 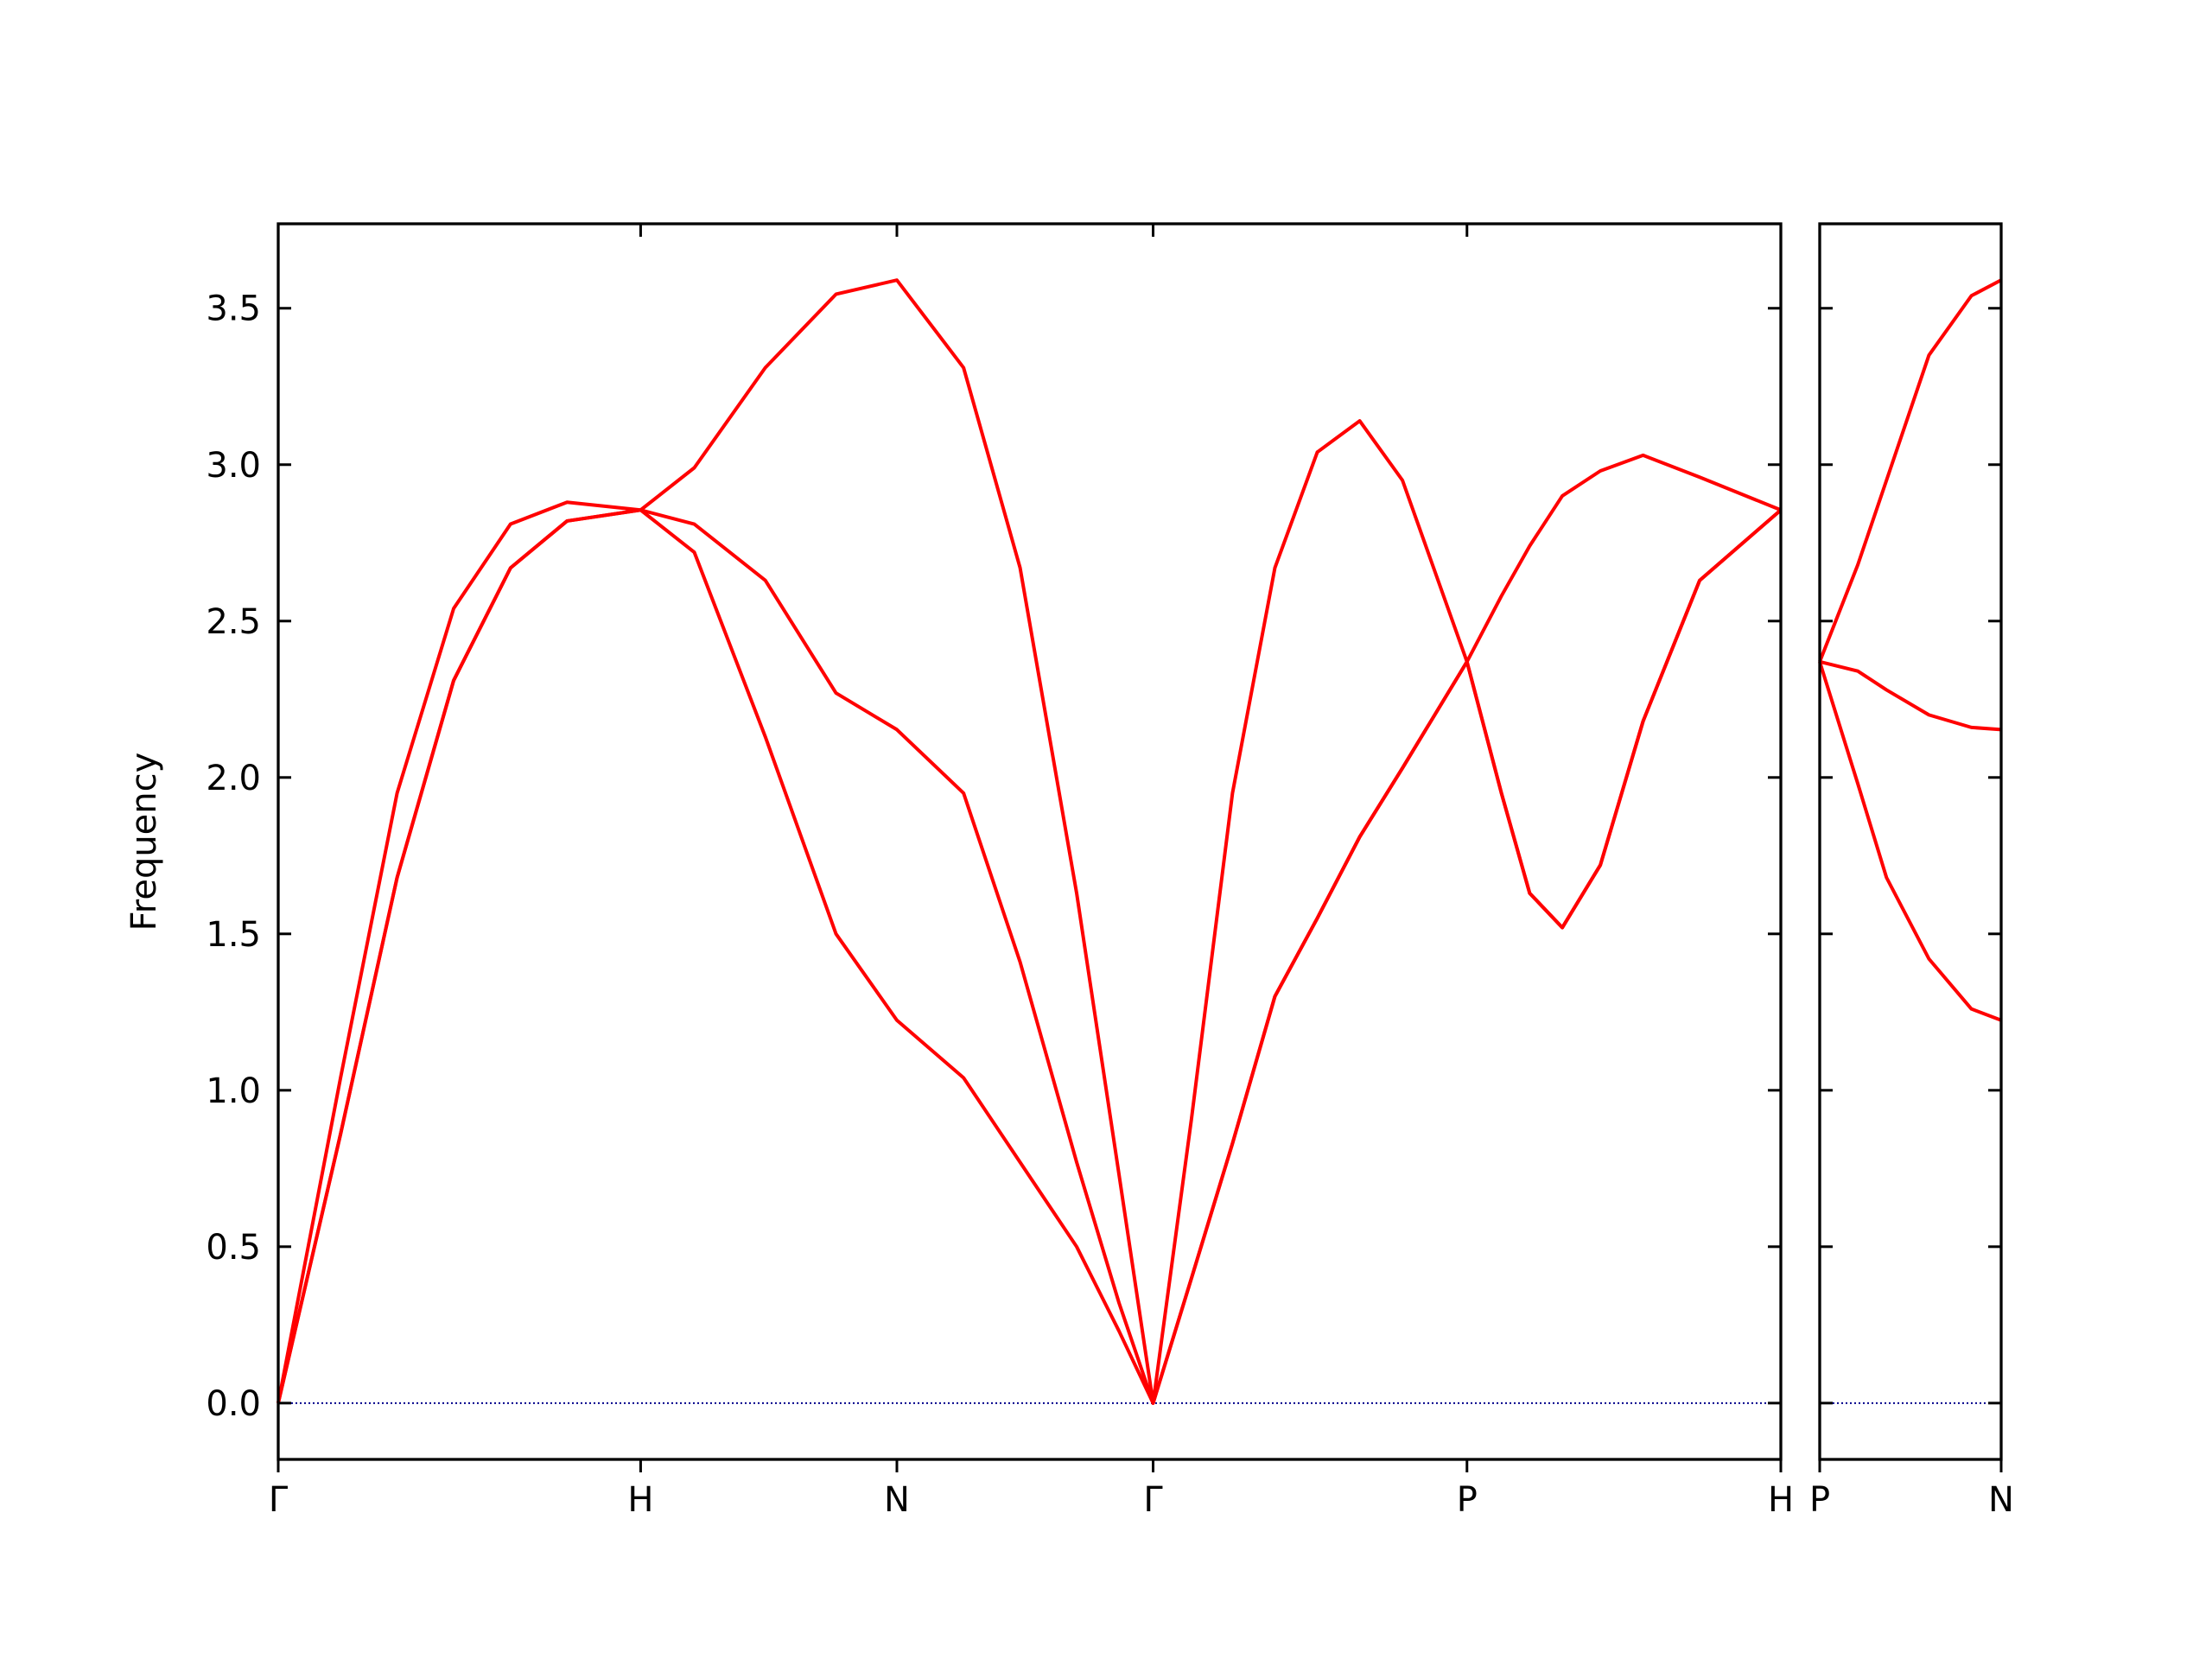 I want to click on y-tick-label: 1.5, so click(x=233, y=935).